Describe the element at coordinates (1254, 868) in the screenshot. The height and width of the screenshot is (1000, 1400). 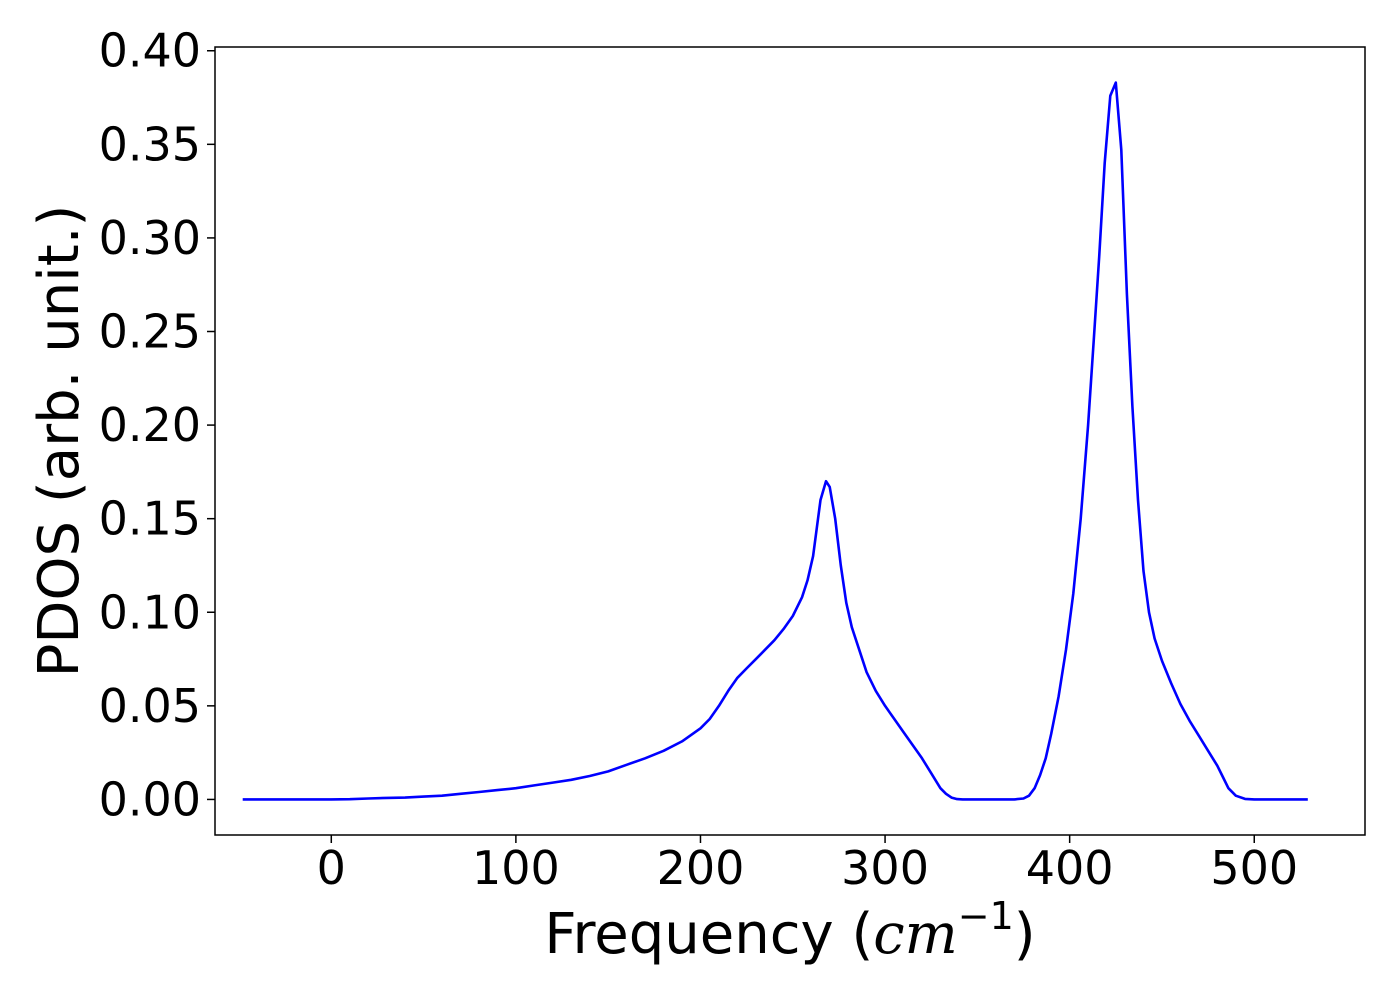
I see `x-tick-label: 500` at that location.